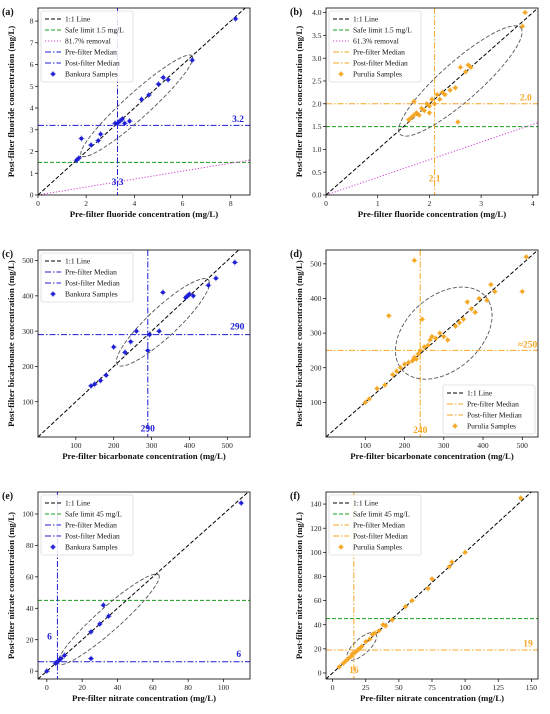  What do you see at coordinates (499, 687) in the screenshot?
I see `x-tick-label: 125` at bounding box center [499, 687].